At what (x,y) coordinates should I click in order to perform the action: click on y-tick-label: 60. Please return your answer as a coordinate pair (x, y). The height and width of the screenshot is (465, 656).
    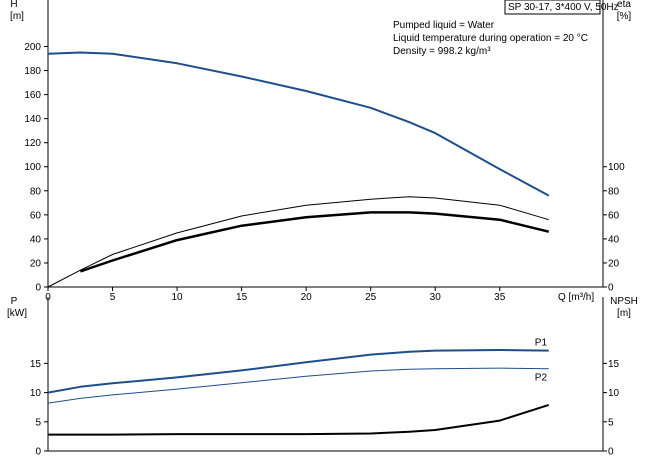
    Looking at the image, I should click on (36, 215).